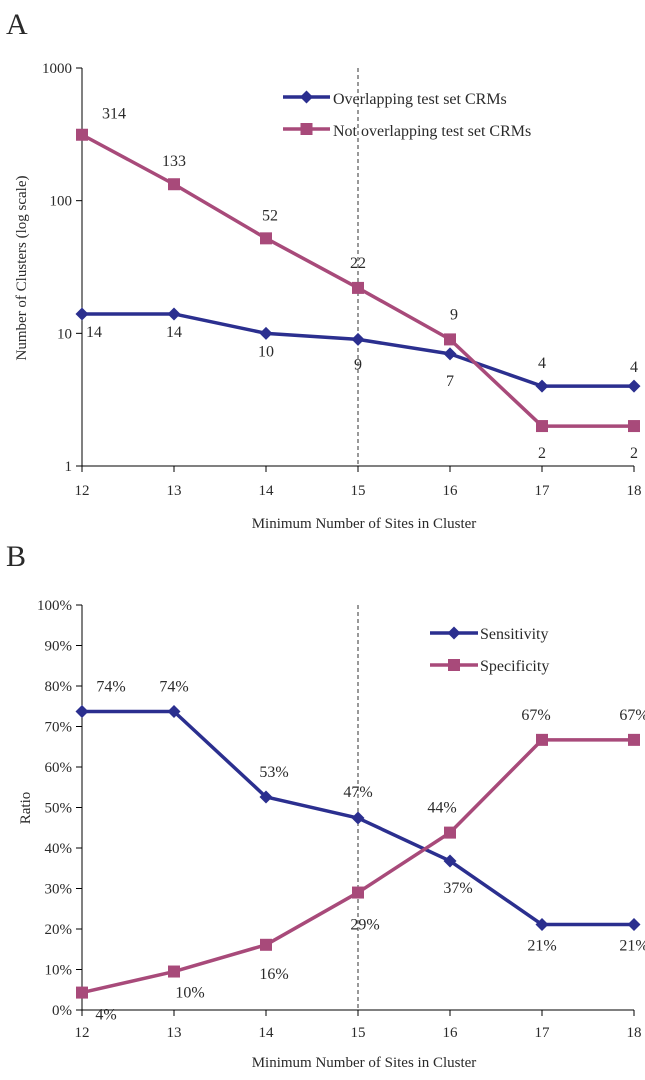 This screenshot has height=1080, width=645. Describe the element at coordinates (451, 491) in the screenshot. I see `panel-a-x-tick-label: 16` at that location.